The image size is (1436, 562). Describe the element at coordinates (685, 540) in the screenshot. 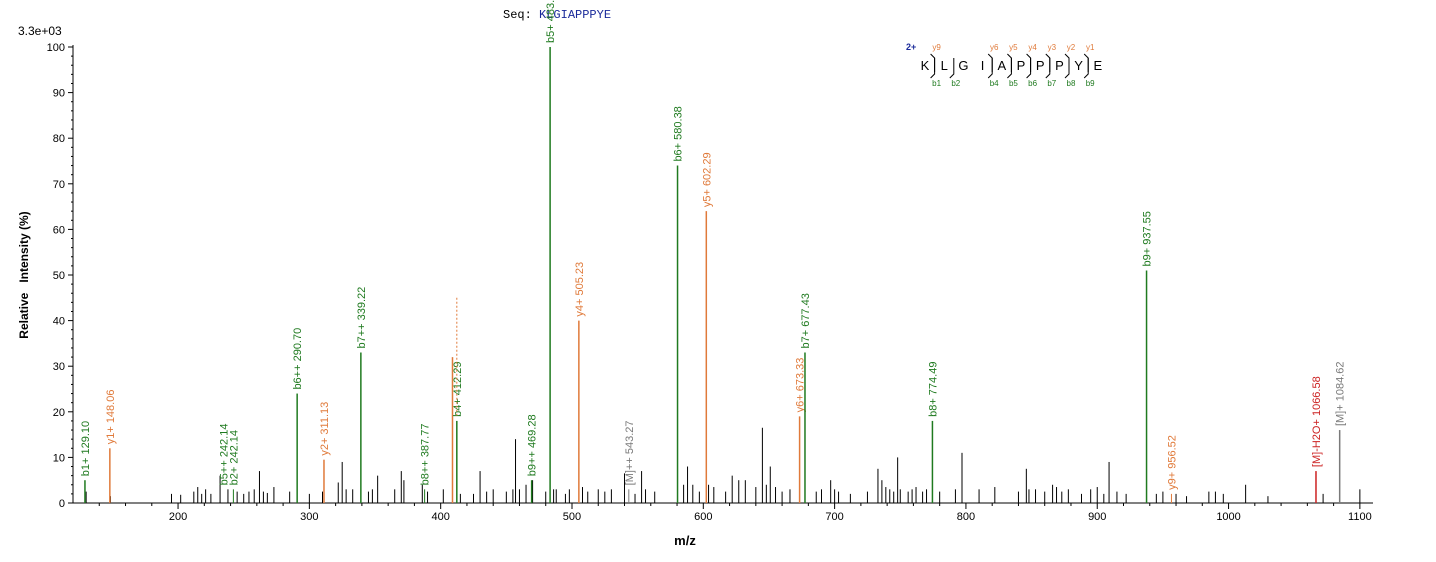

I see `x-axis-label: m/z` at that location.